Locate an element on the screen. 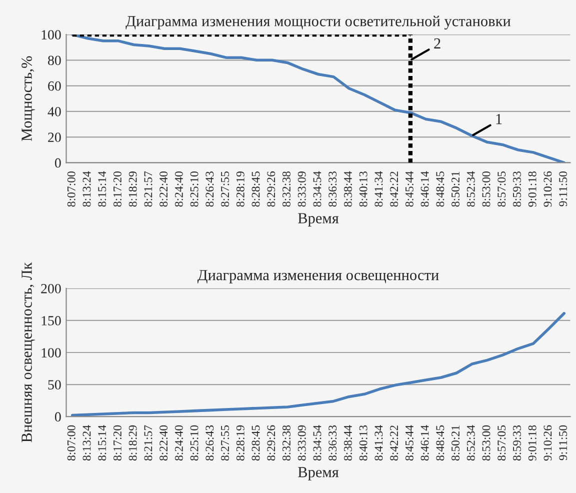 The image size is (576, 493). y-axis-title: Мощность,% is located at coordinates (28, 99).